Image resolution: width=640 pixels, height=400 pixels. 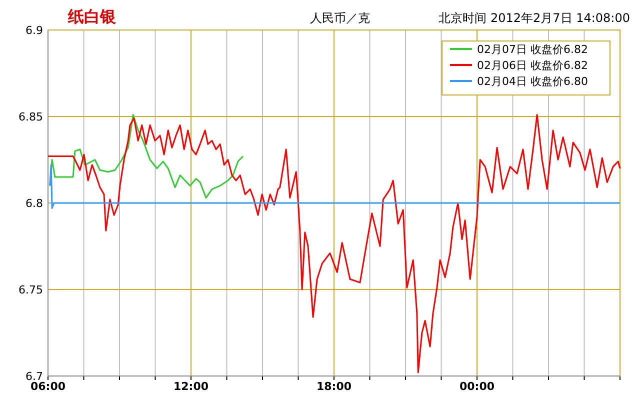 What do you see at coordinates (534, 18) in the screenshot?
I see `annotation: 北京时间 2012年2月7日 14:08:00` at bounding box center [534, 18].